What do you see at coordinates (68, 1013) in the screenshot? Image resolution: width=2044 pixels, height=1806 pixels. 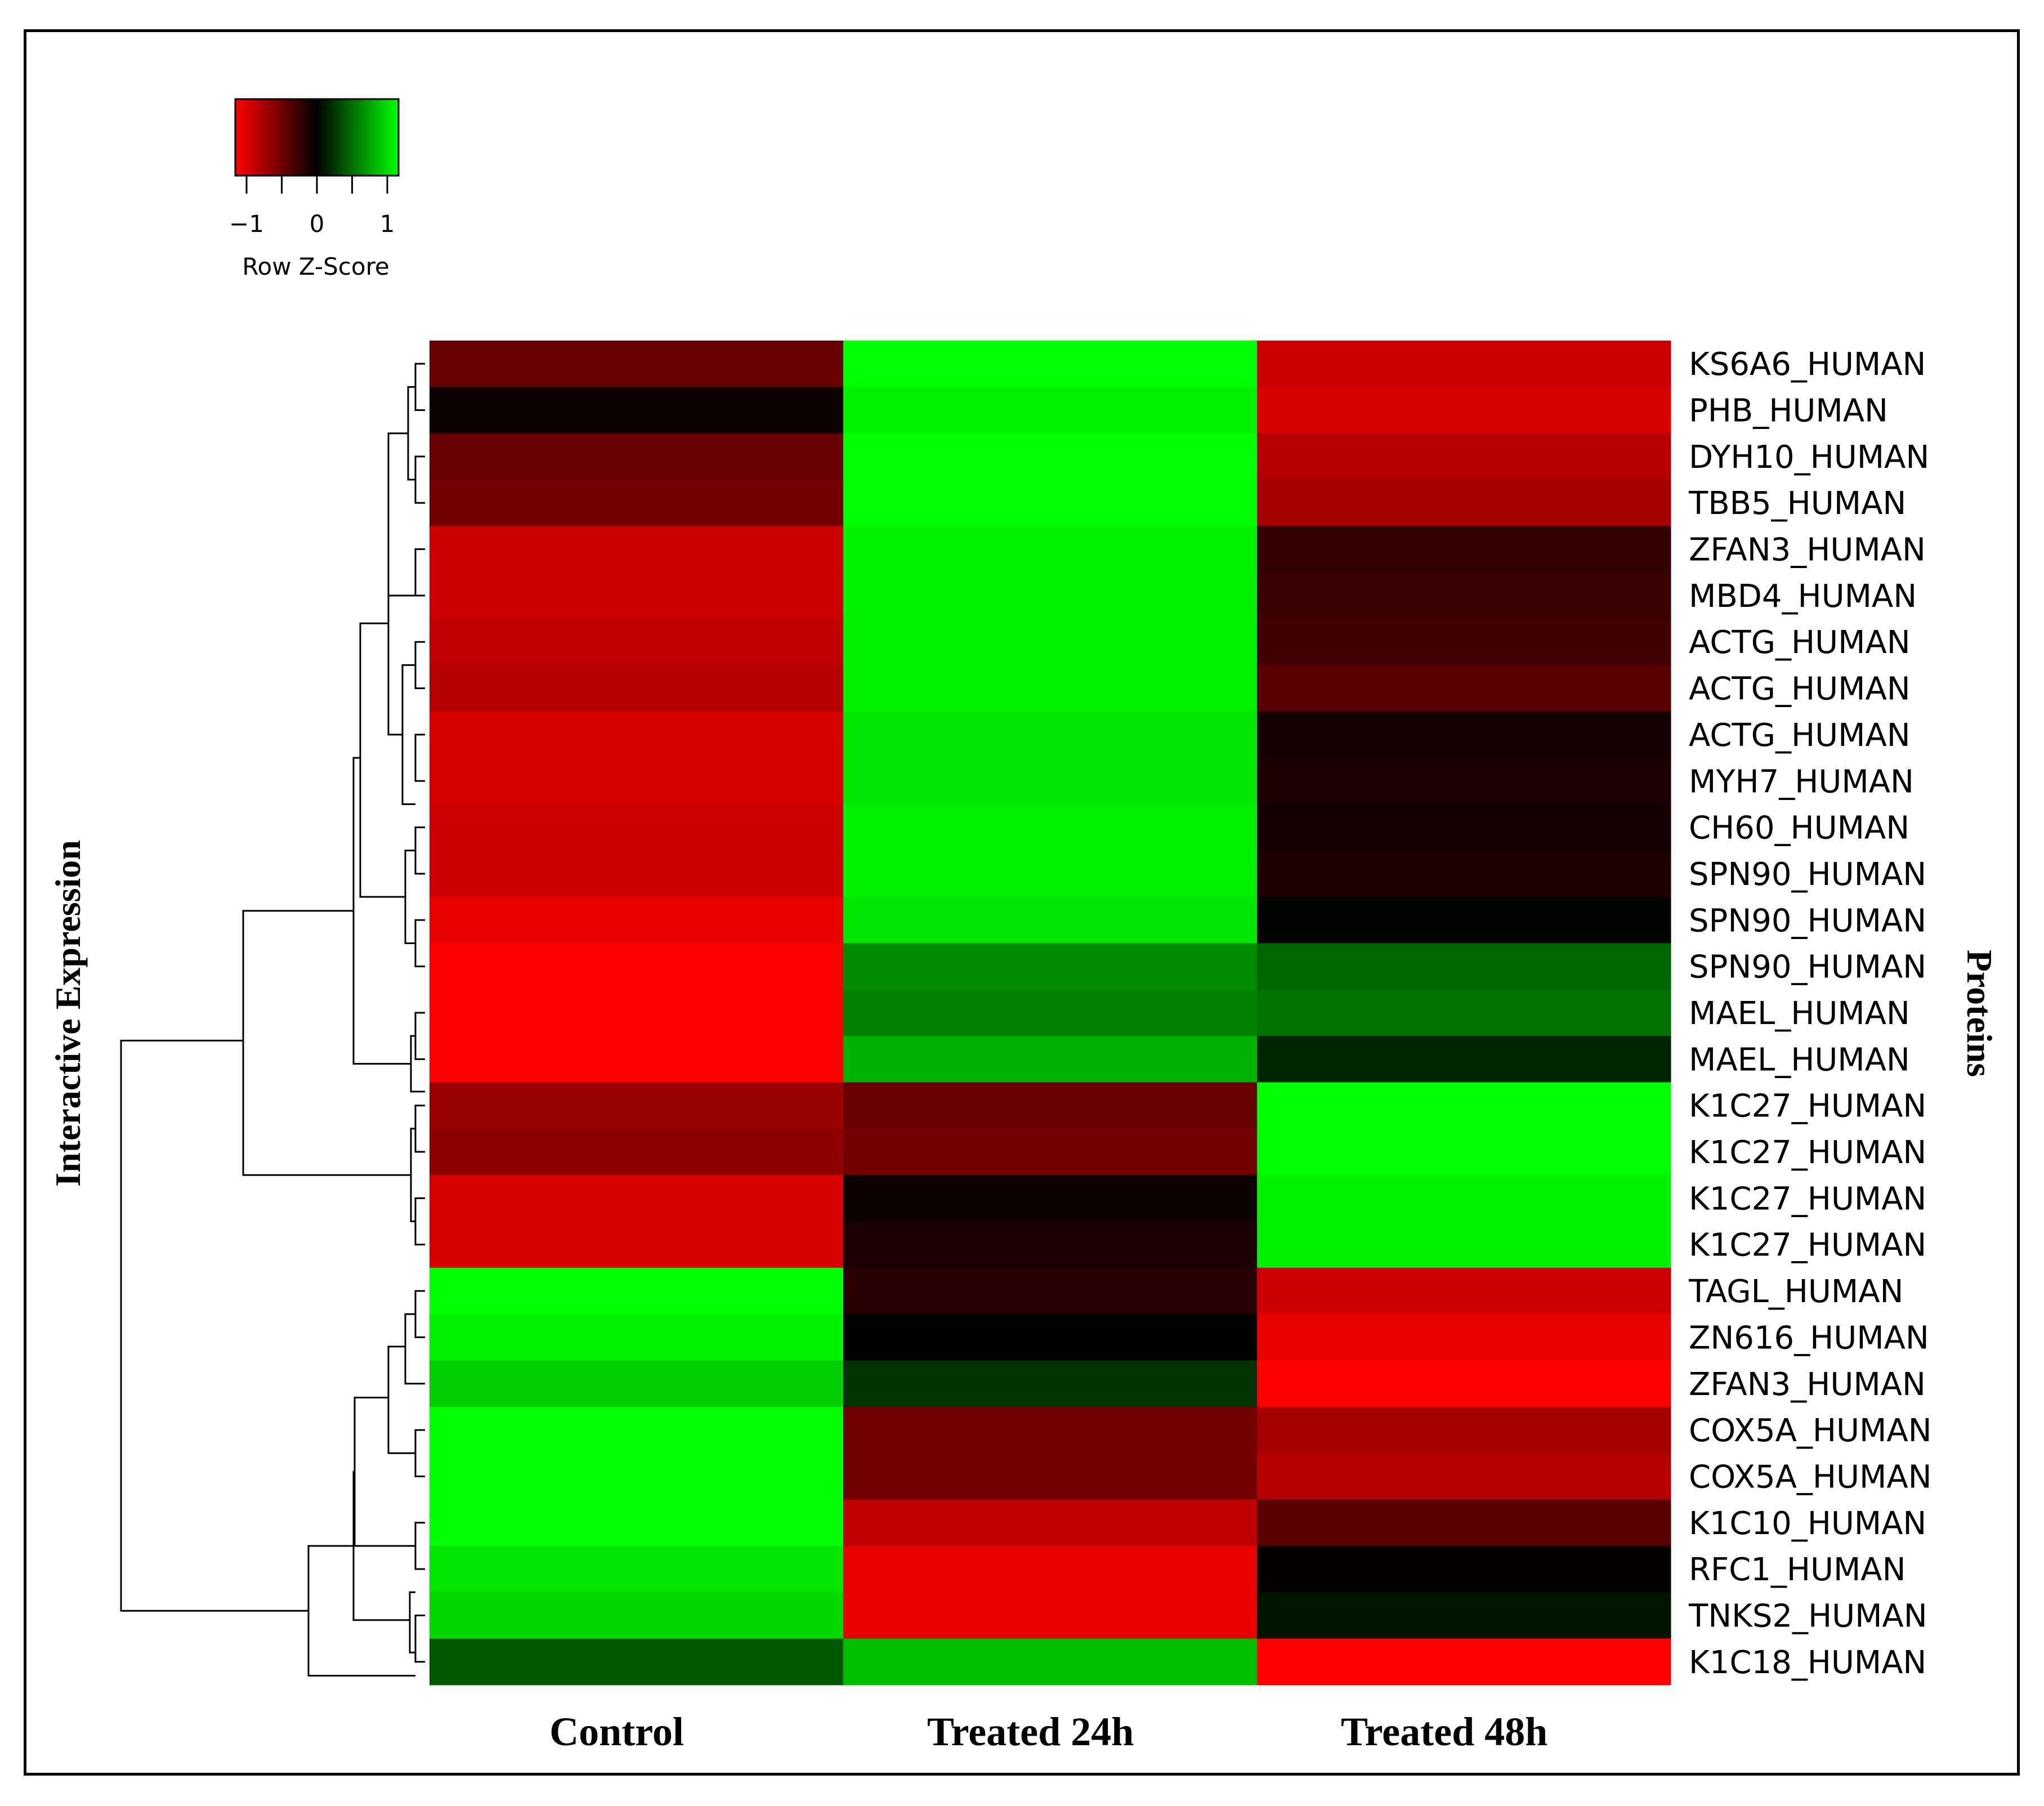 I see `y-axis-title: Interactive Expression` at bounding box center [68, 1013].